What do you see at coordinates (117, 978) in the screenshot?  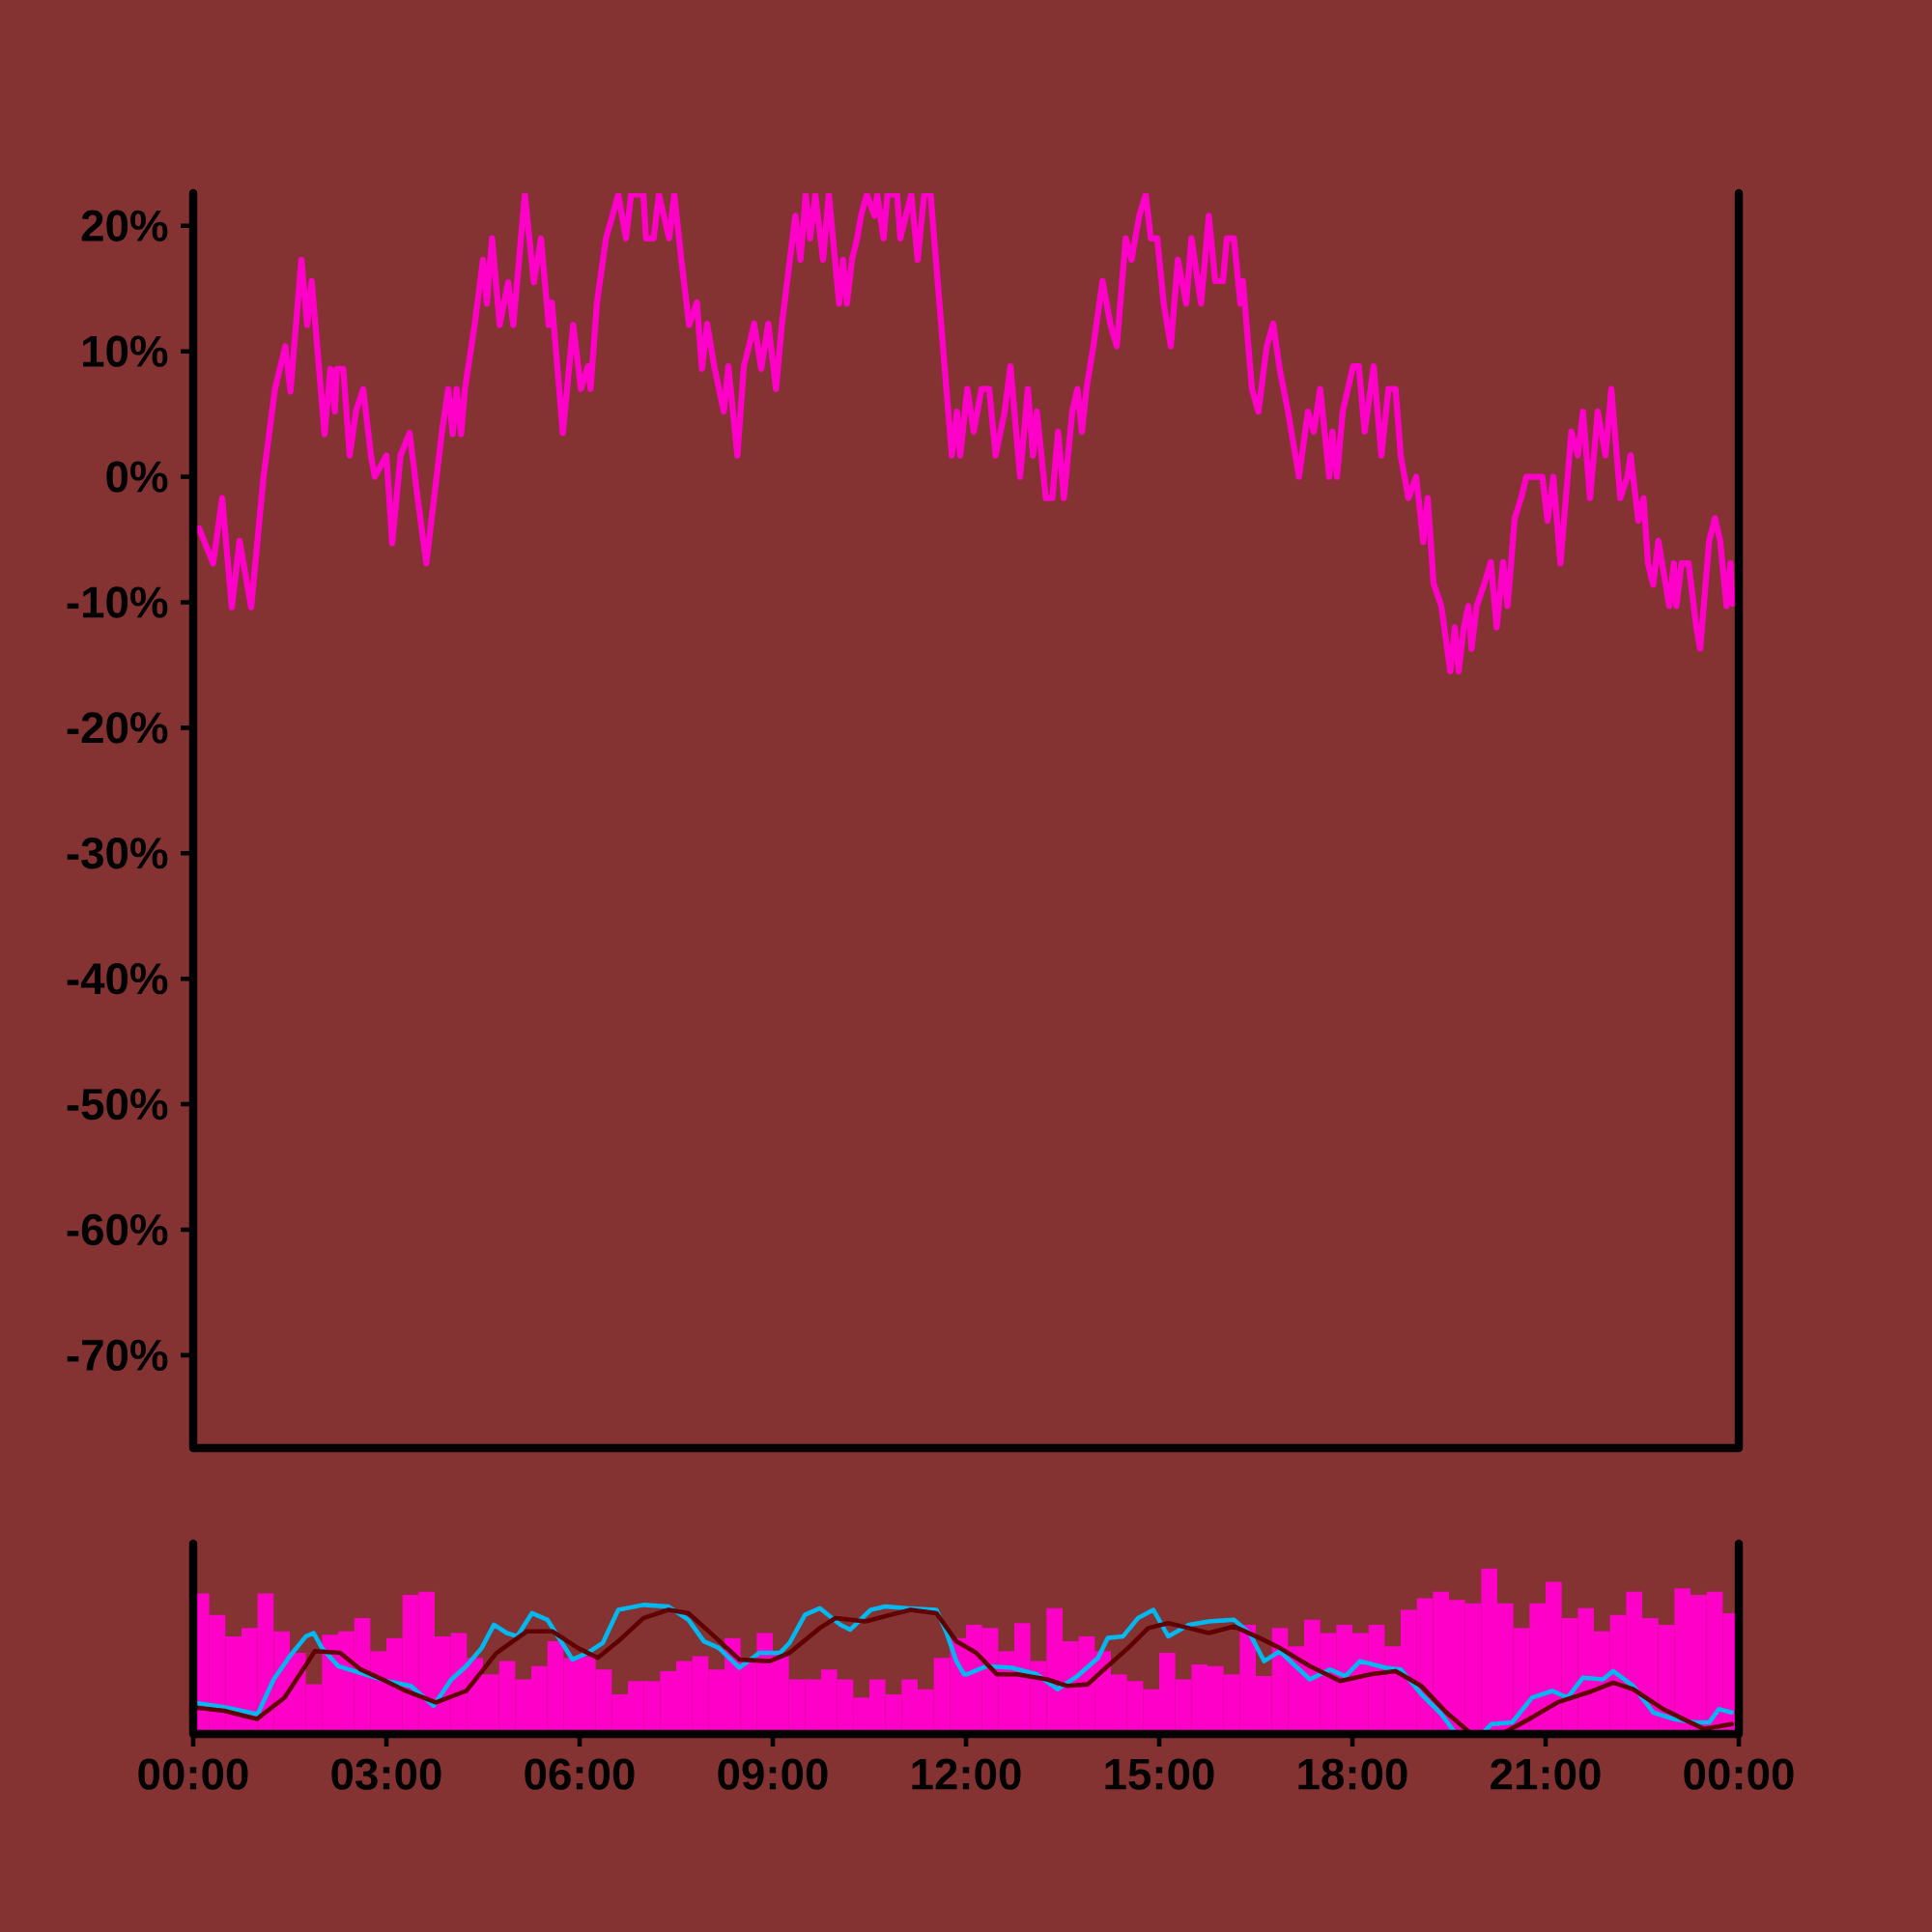 I see `y-tick-label: -40%` at bounding box center [117, 978].